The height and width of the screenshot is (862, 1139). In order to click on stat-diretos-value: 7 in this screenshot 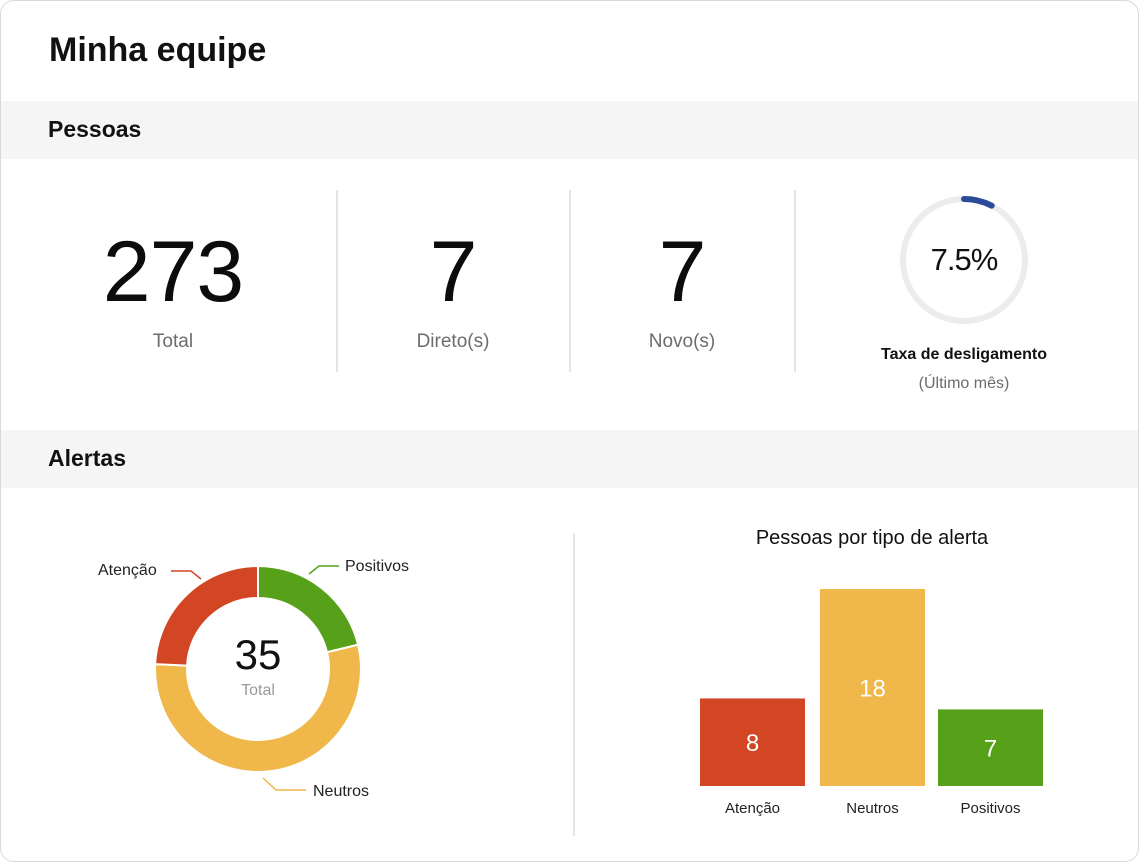, I will do `click(453, 272)`.